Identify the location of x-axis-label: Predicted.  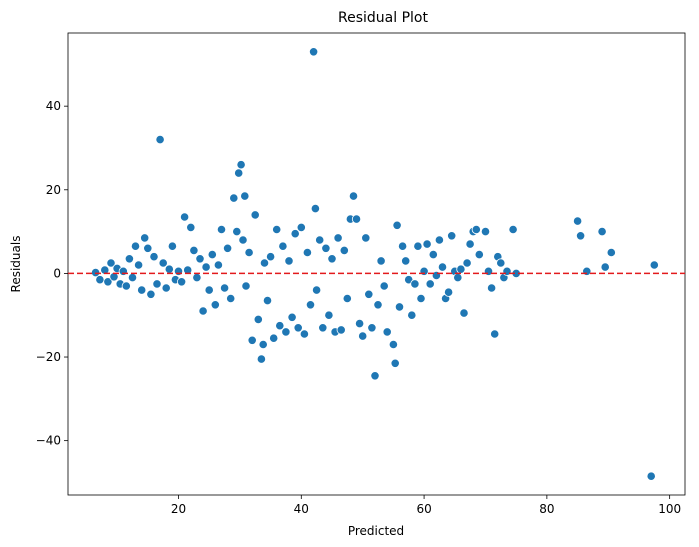
(376, 531).